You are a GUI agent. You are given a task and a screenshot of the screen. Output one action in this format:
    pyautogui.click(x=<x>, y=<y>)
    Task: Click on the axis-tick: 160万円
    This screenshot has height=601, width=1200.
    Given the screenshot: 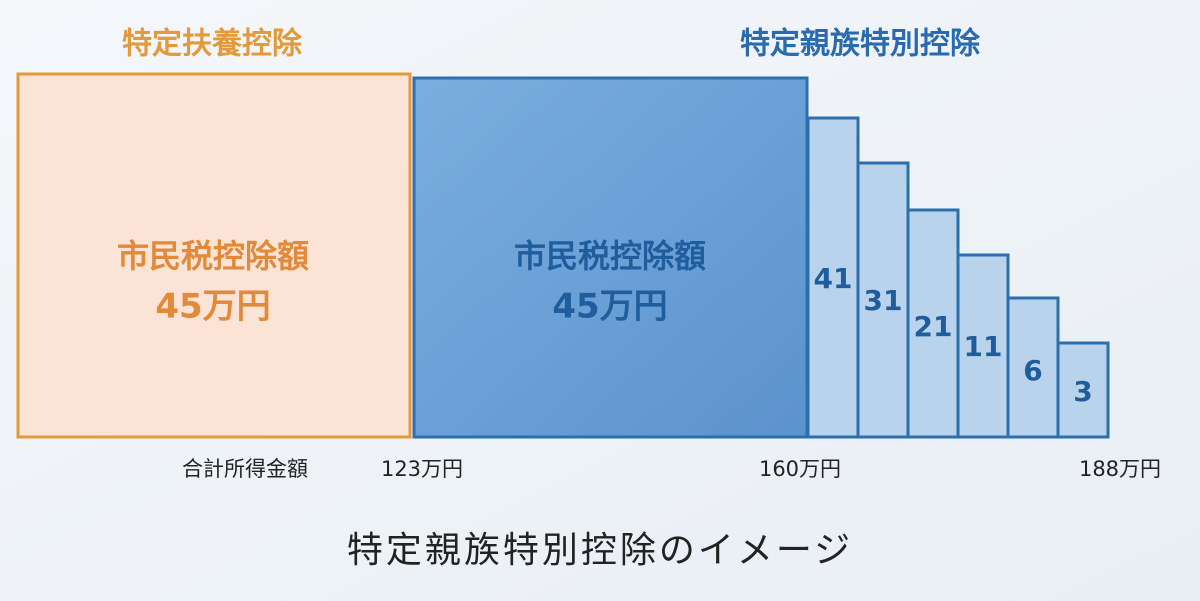 What is the action you would take?
    pyautogui.click(x=800, y=469)
    